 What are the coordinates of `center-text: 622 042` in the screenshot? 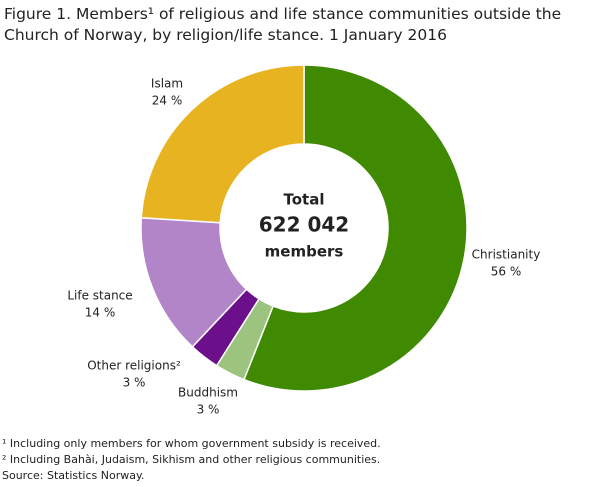 It's located at (304, 225).